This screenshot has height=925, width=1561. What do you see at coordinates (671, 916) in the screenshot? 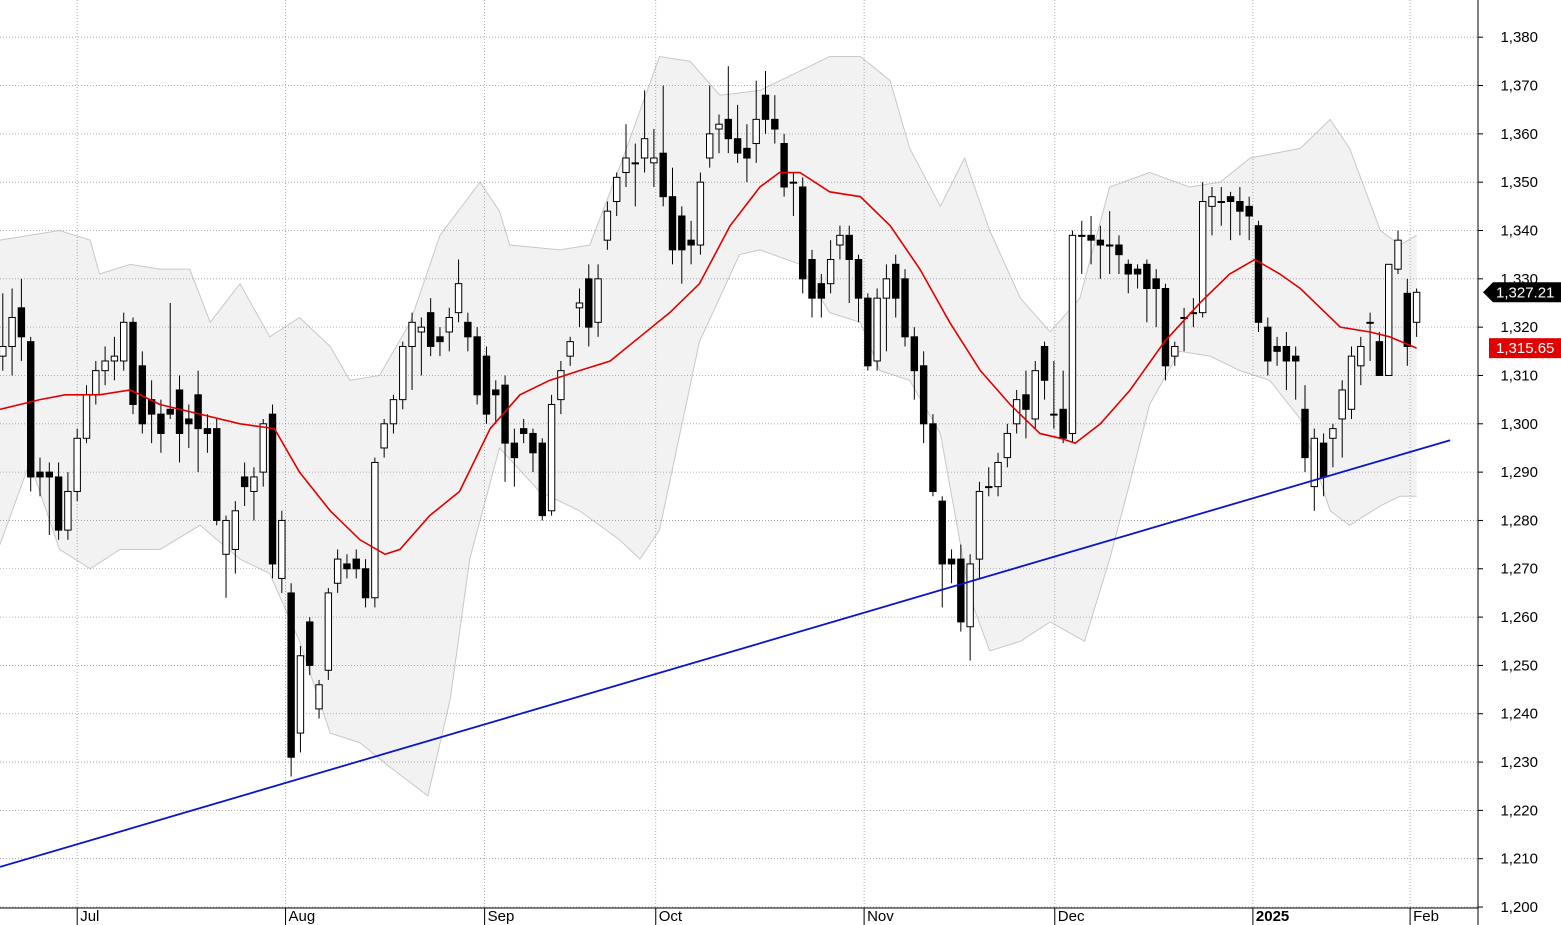
I see `x-tick-label: Oct` at bounding box center [671, 916].